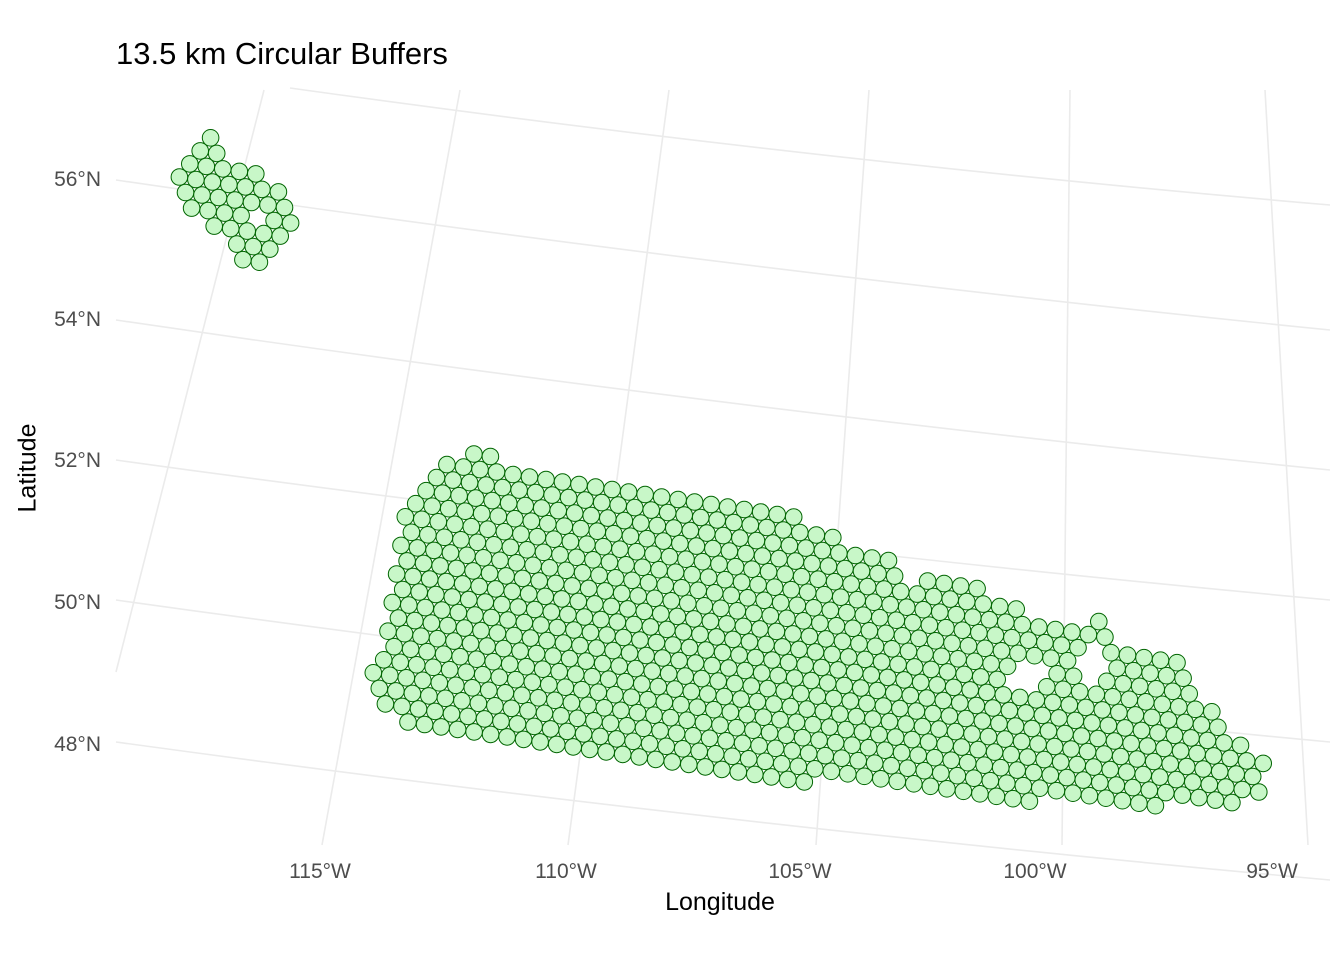  Describe the element at coordinates (720, 902) in the screenshot. I see `x-axis-title: Longitude` at that location.